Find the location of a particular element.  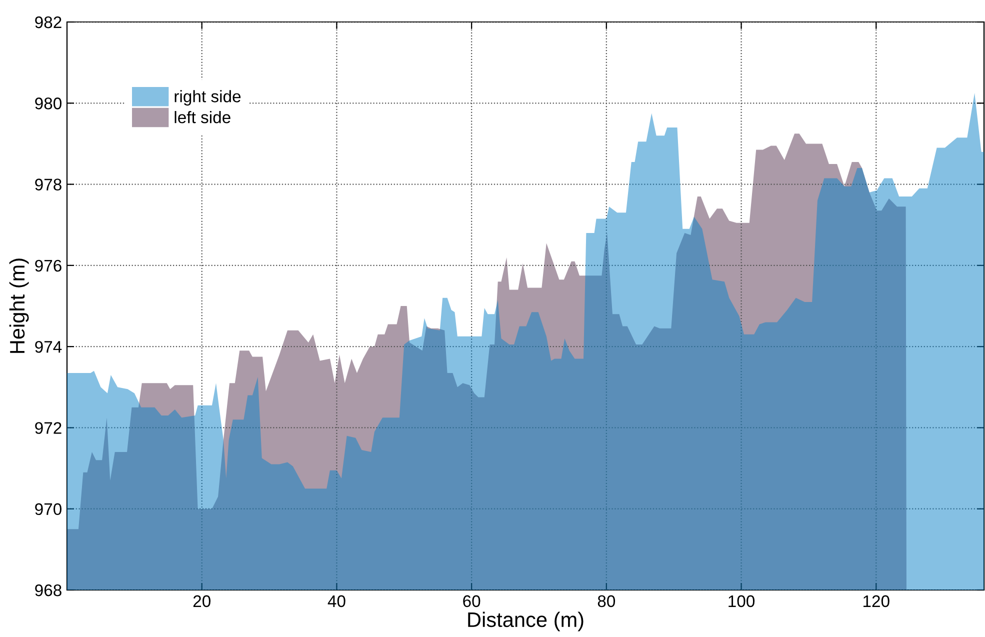

y-axis-title: Height (m) is located at coordinates (19, 305).